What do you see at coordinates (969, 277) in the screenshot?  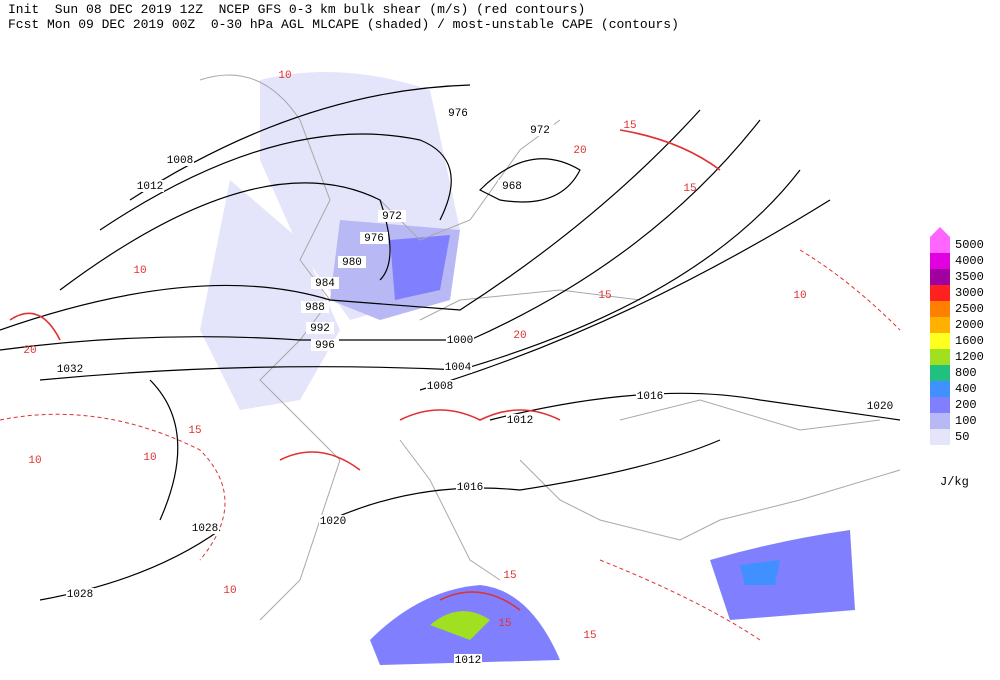 I see `colorbar-label: 3500` at bounding box center [969, 277].